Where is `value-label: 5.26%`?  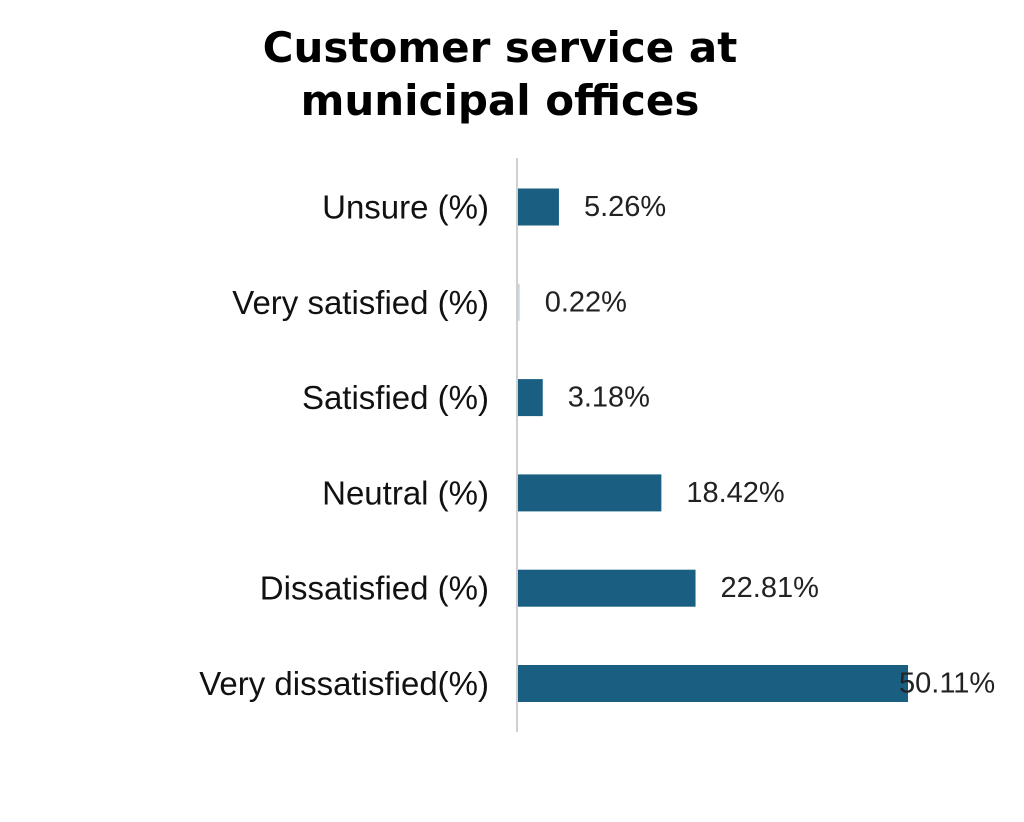
value-label: 5.26% is located at coordinates (625, 207).